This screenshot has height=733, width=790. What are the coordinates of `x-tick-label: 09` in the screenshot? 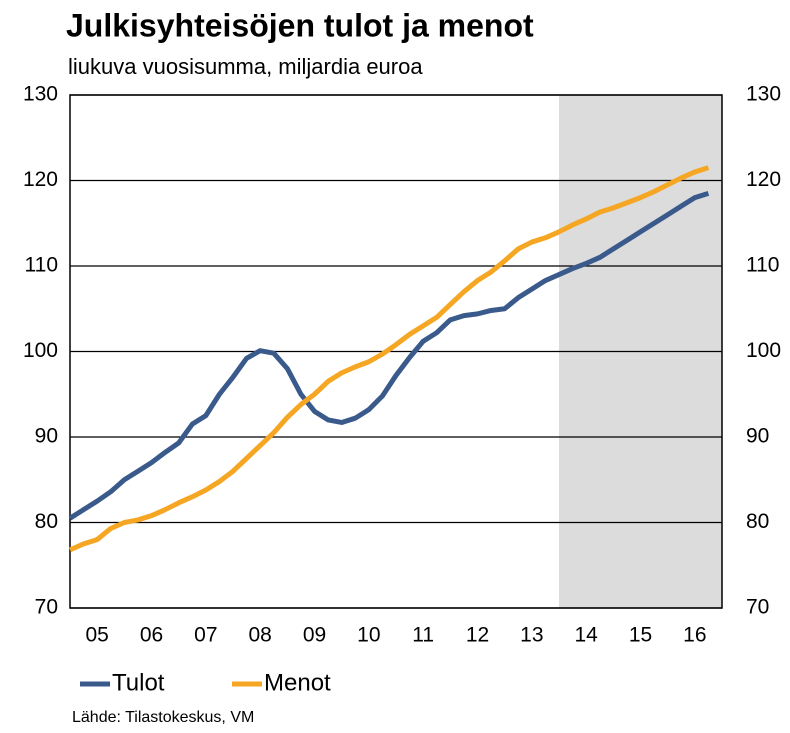 It's located at (314, 635).